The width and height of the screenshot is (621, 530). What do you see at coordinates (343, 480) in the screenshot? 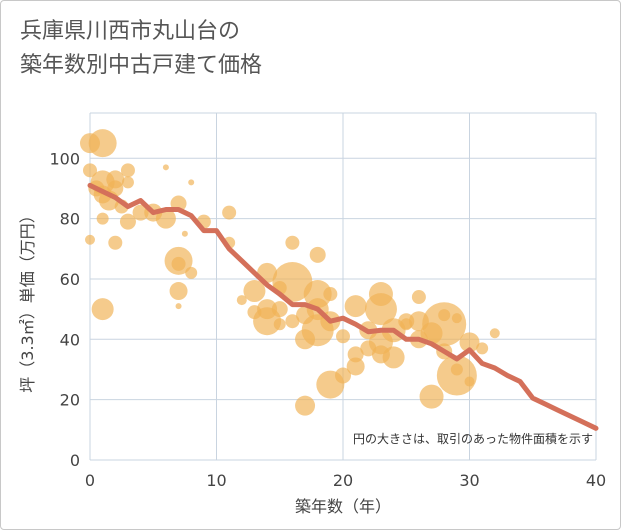
I see `x-tick-label: 20` at bounding box center [343, 480].